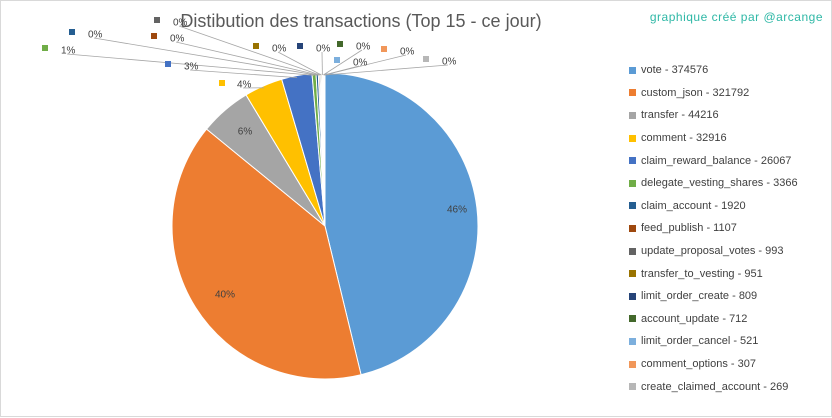 Image resolution: width=832 pixels, height=418 pixels. I want to click on legend-item: transfer_to_vesting - 951, so click(713, 273).